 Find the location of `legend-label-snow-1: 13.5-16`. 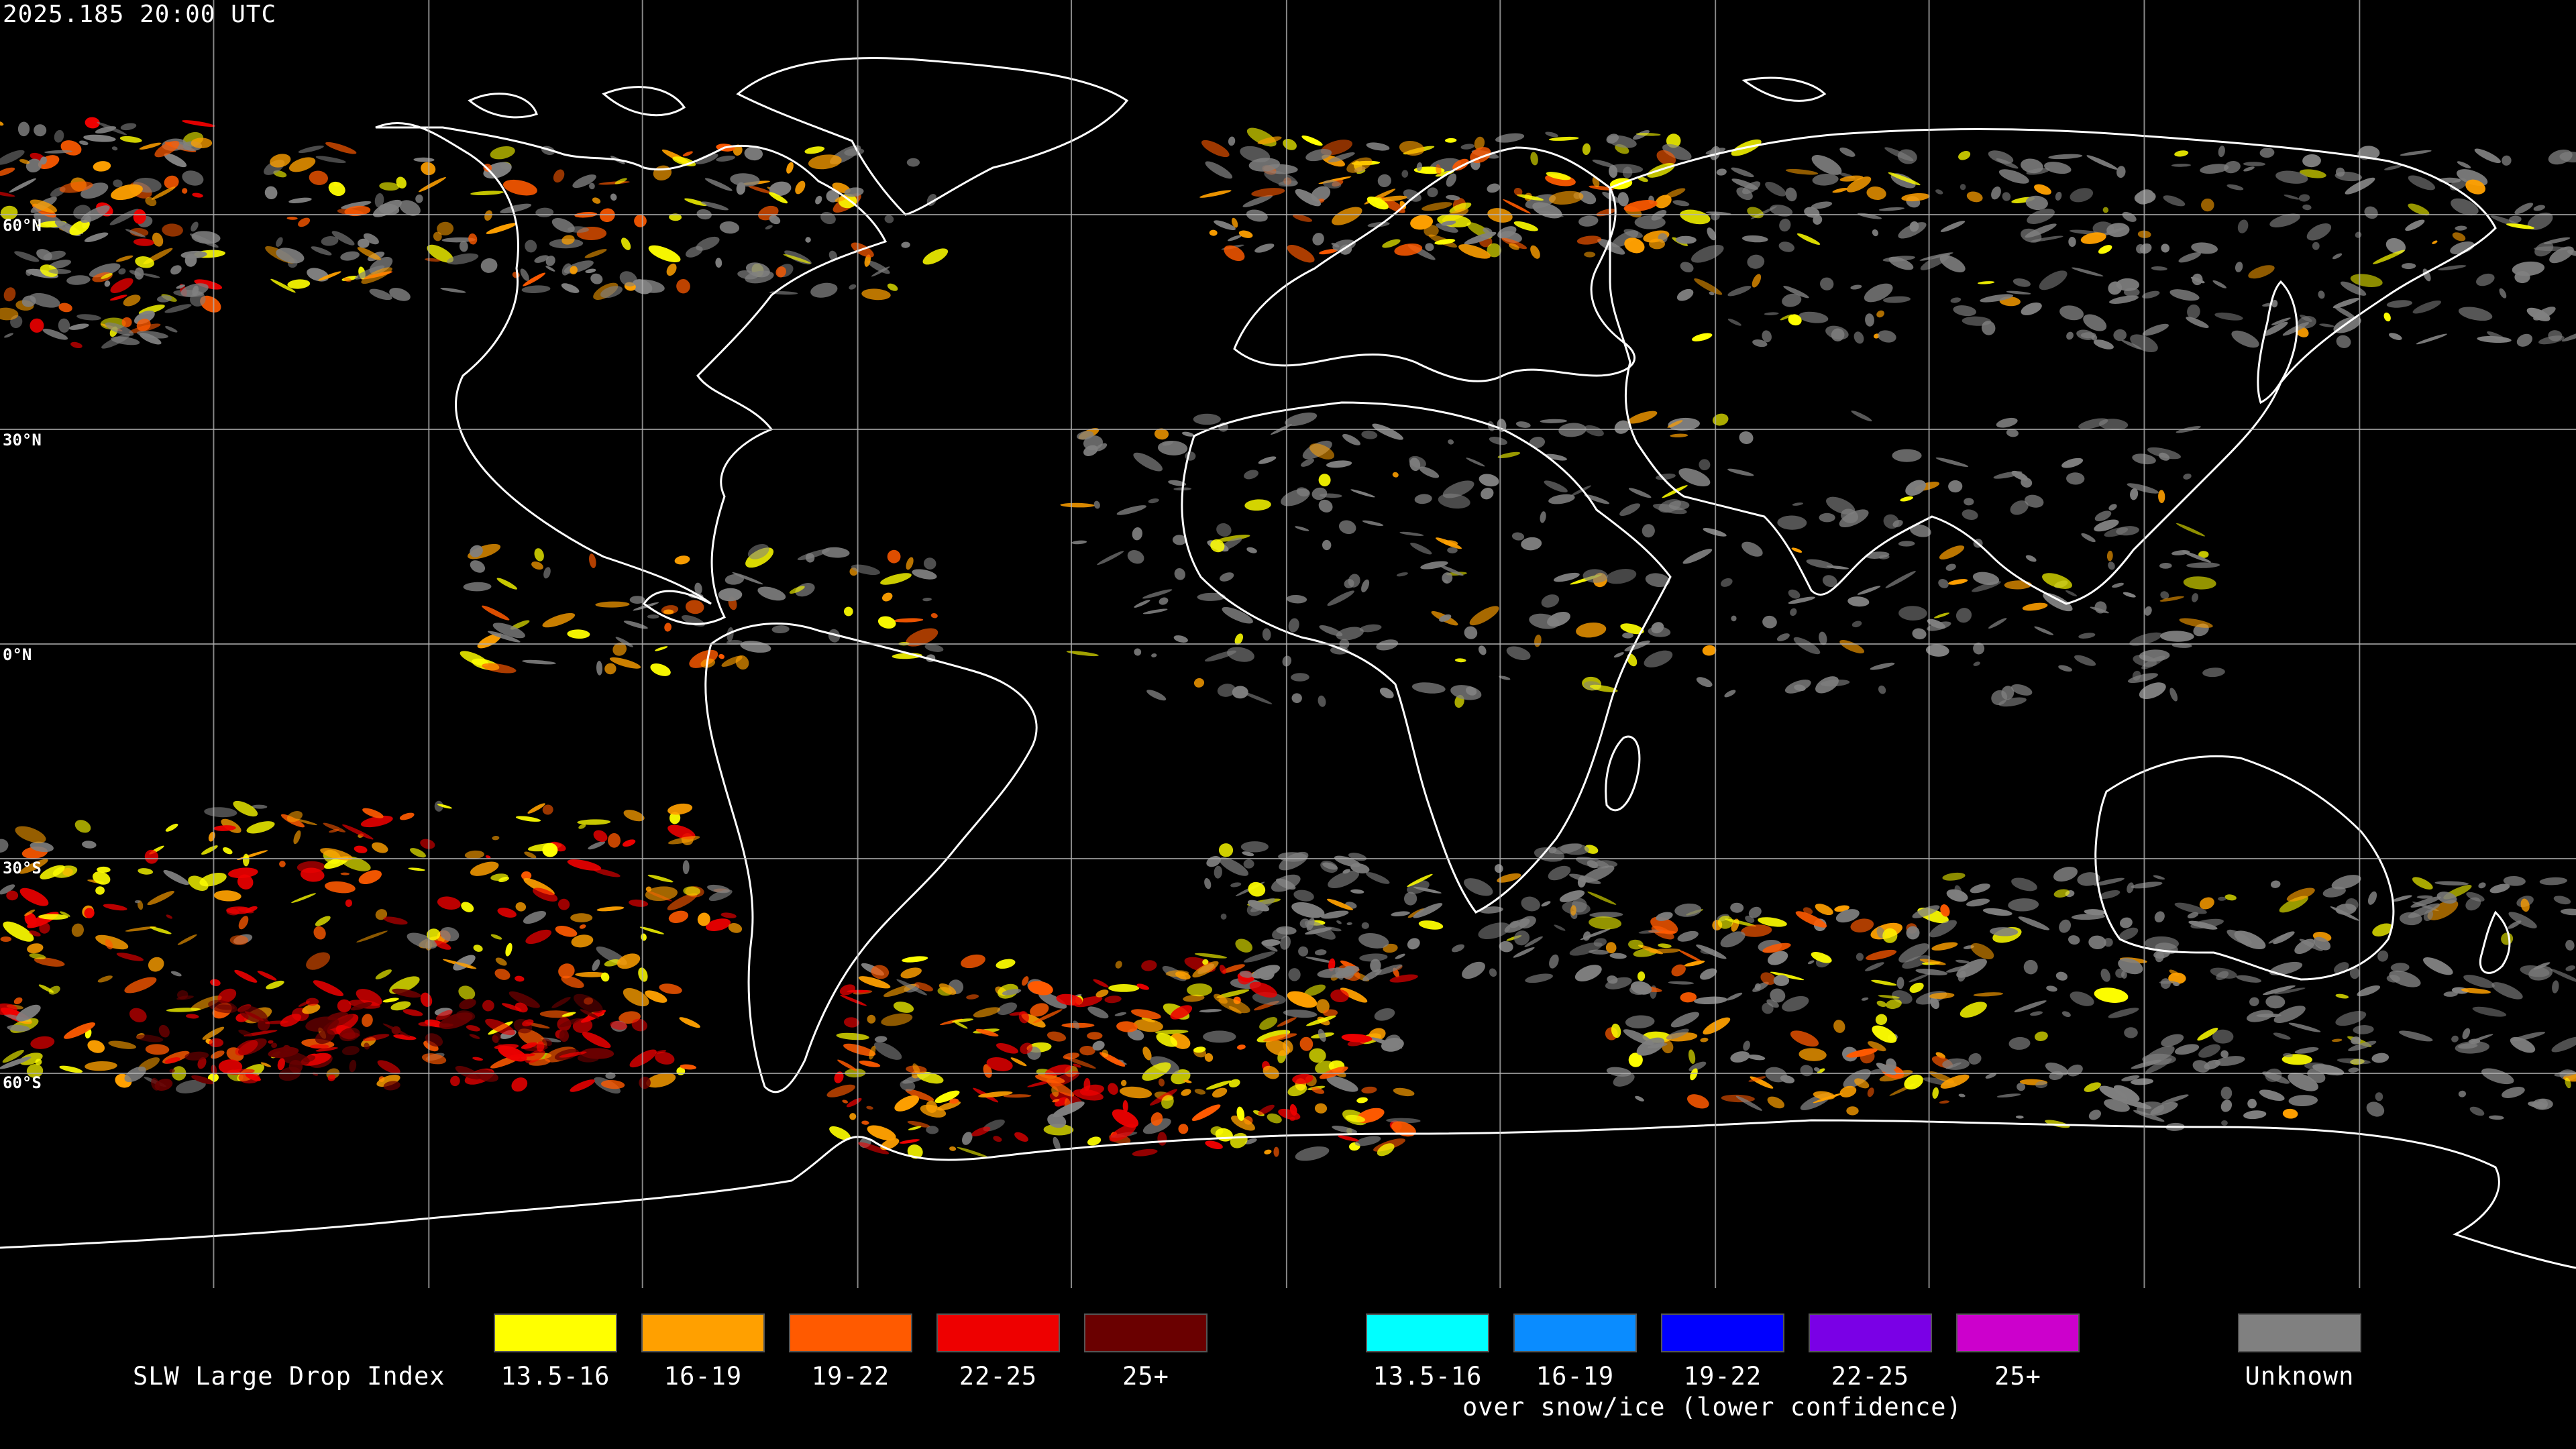

legend-label-snow-1: 13.5-16 is located at coordinates (1428, 1376).